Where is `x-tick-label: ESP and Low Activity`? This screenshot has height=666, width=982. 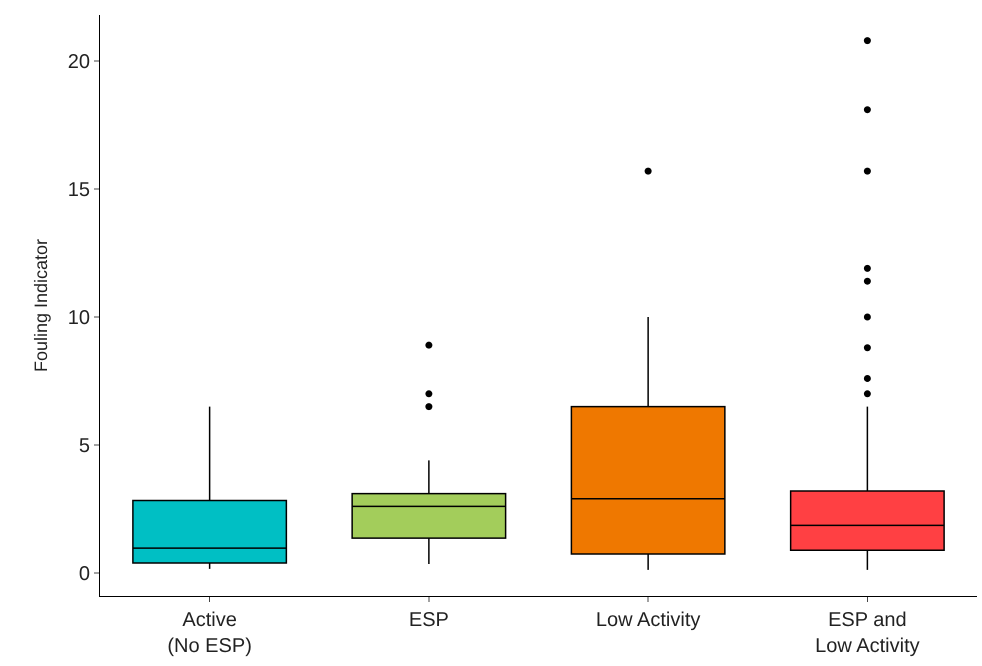
x-tick-label: ESP and Low Activity is located at coordinates (867, 633).